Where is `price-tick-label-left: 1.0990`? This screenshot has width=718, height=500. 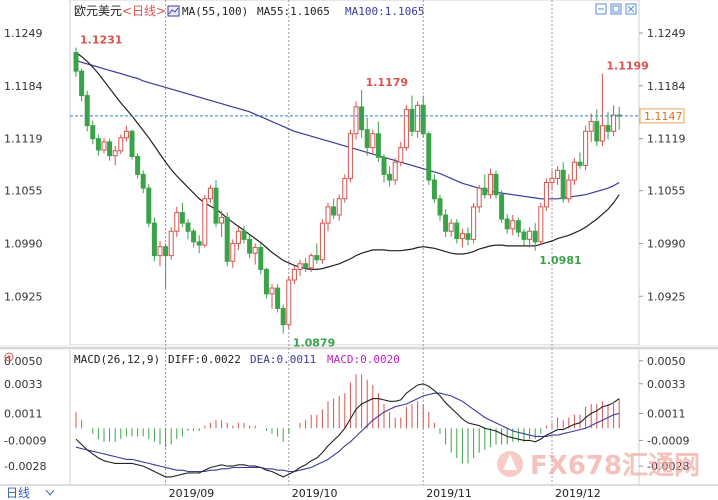 price-tick-label-left: 1.0990 is located at coordinates (23, 243).